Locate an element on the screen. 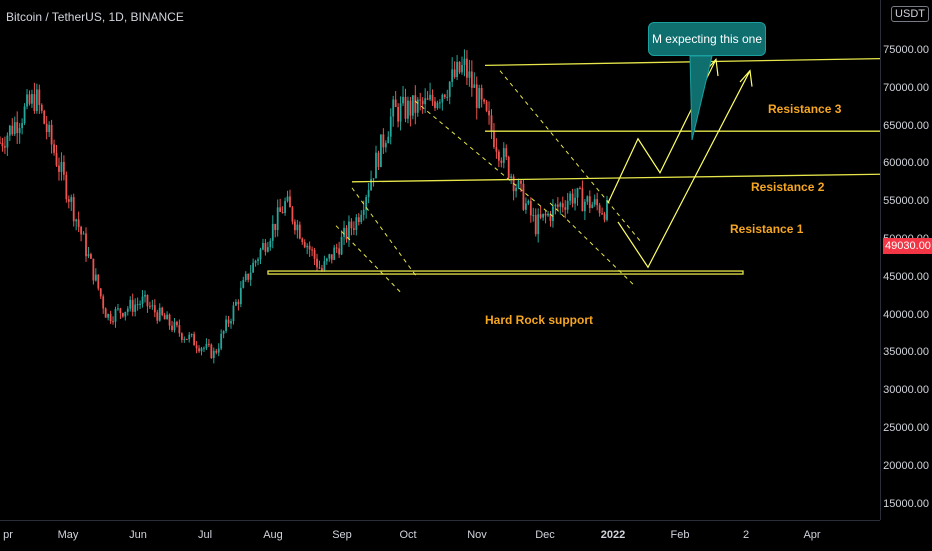 This screenshot has height=551, width=932. price-tick: 40000.00 is located at coordinates (906, 314).